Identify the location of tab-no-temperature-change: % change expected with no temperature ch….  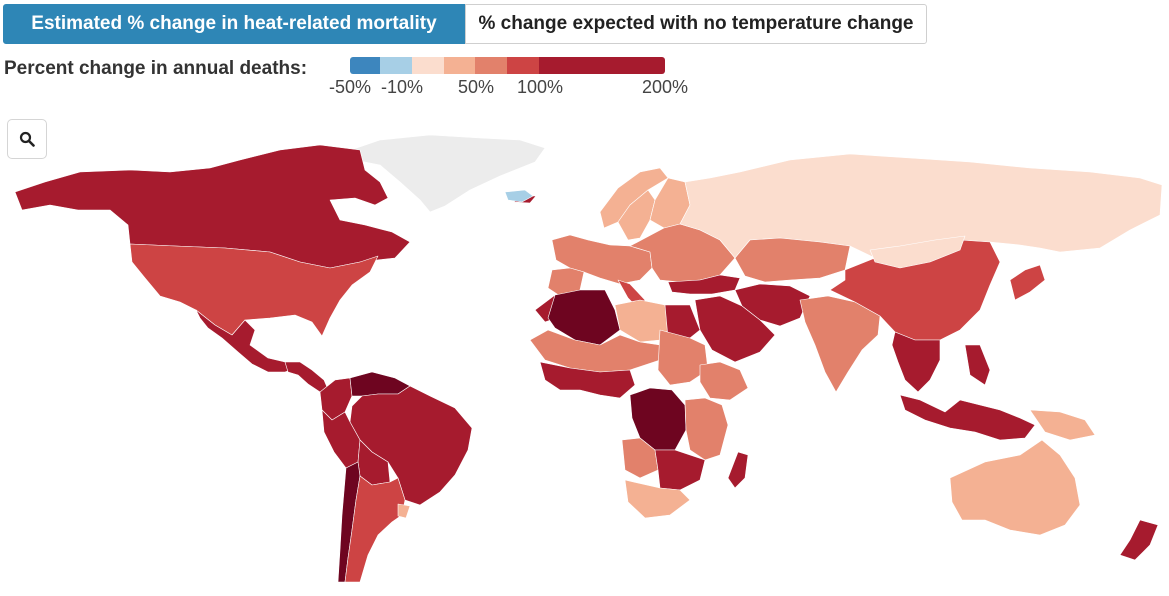
(696, 24).